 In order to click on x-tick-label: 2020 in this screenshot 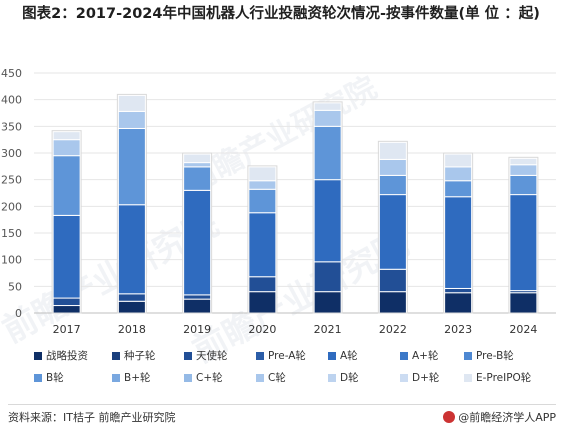, I will do `click(262, 329)`.